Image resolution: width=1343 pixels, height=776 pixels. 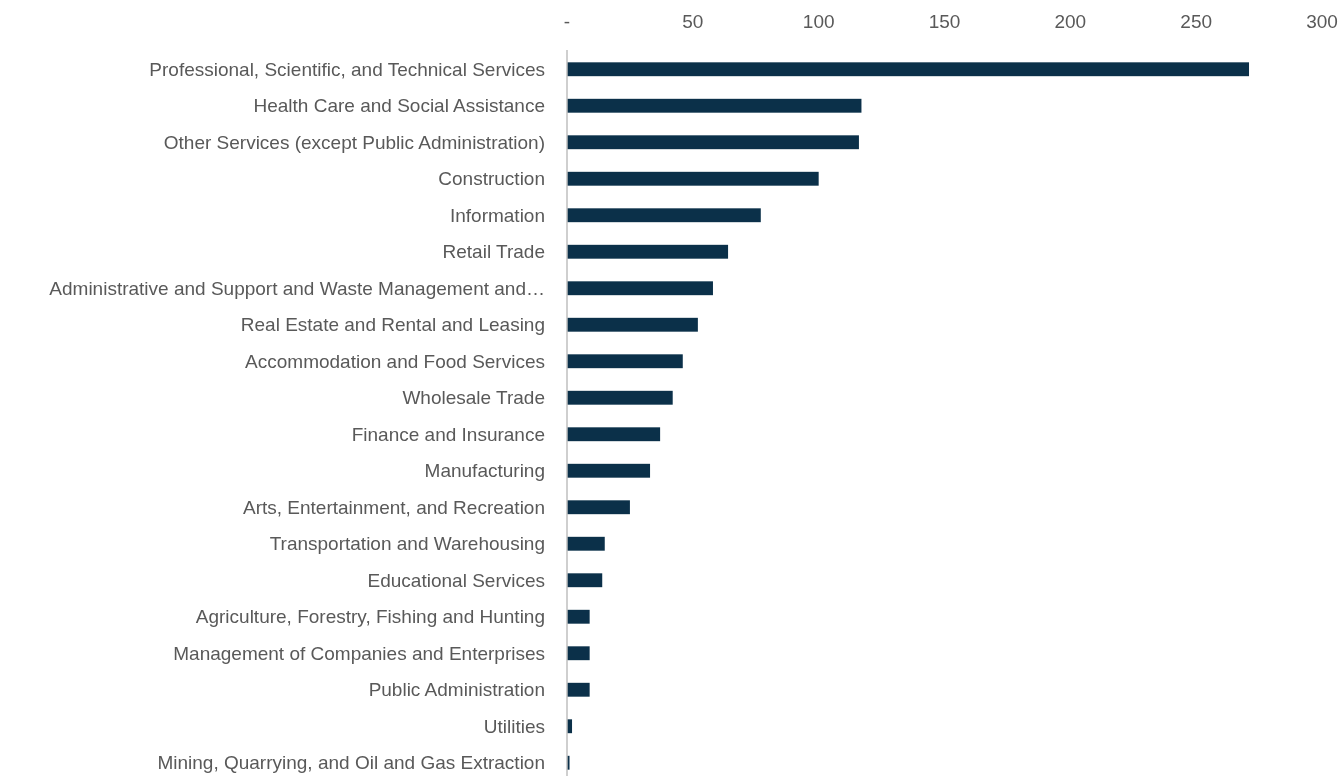 I want to click on y-tick-label: Other Services (except Public Administration), so click(x=354, y=142).